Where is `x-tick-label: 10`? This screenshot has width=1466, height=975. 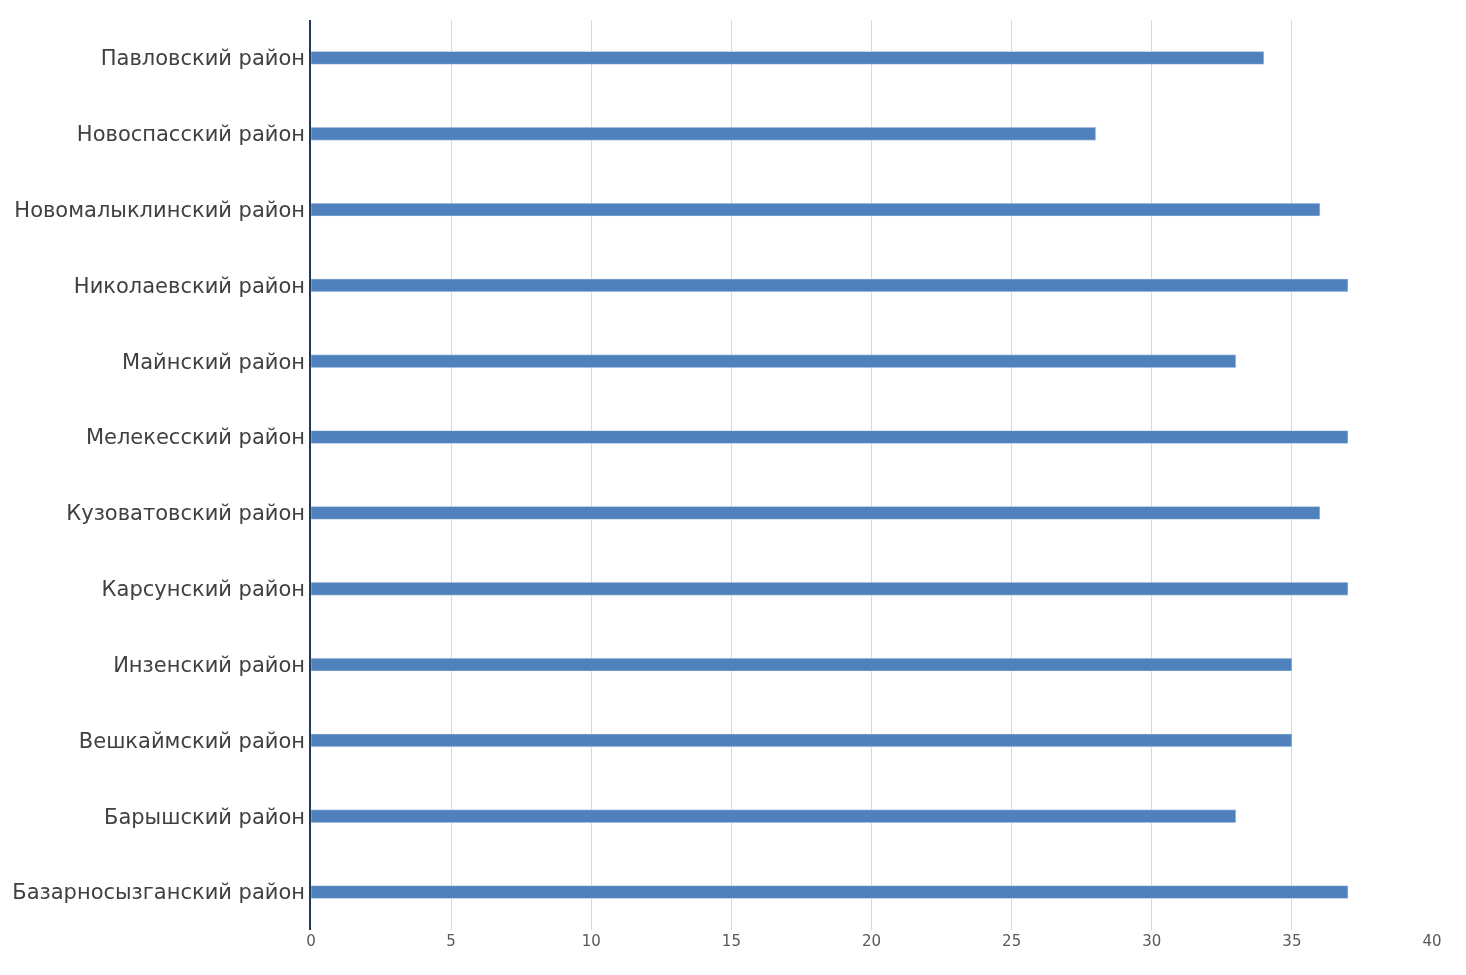
x-tick-label: 10 is located at coordinates (591, 941).